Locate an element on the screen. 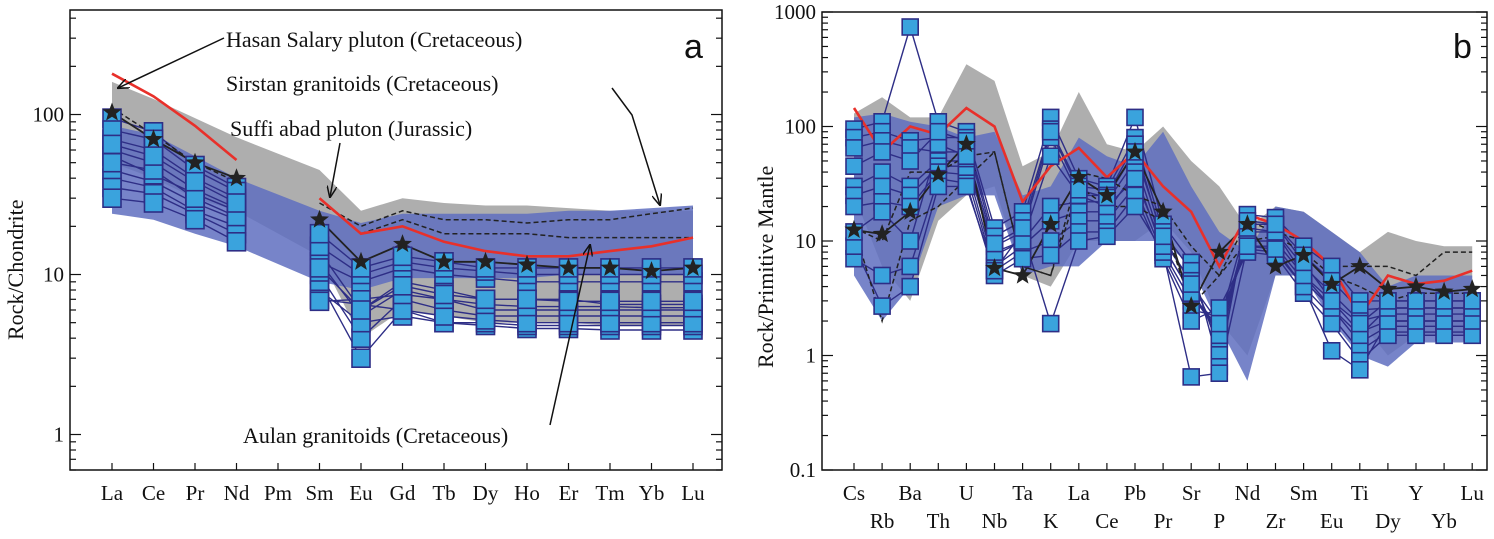 The image size is (1494, 539). y-tick-label-b-2: 10 is located at coordinates (805, 241).